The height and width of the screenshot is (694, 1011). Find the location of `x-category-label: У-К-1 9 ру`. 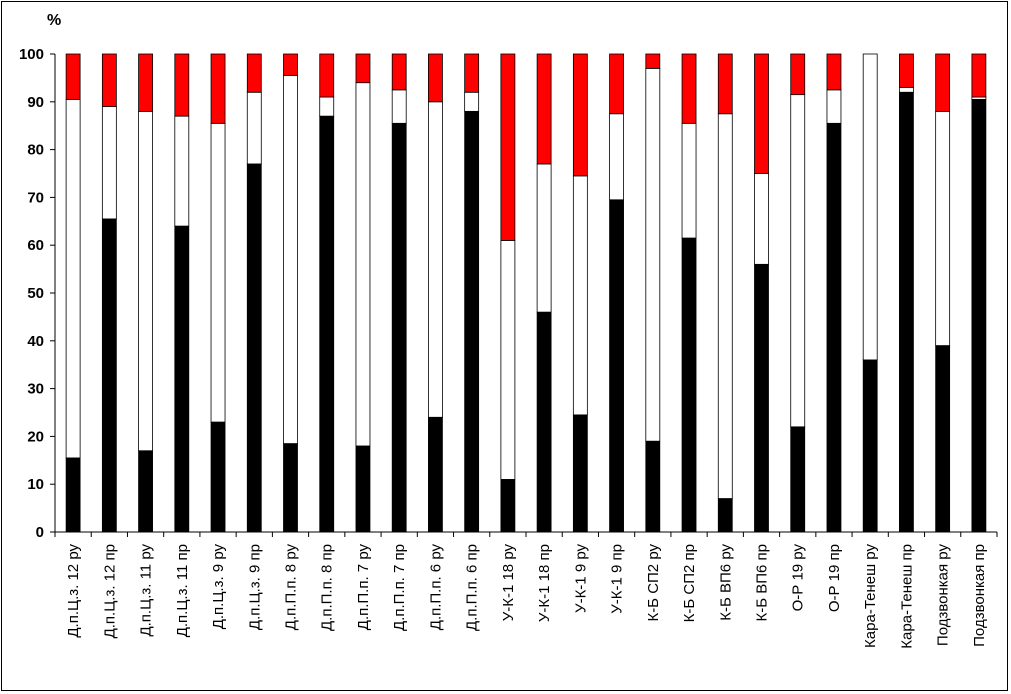

x-category-label: У-К-1 9 ру is located at coordinates (580, 578).